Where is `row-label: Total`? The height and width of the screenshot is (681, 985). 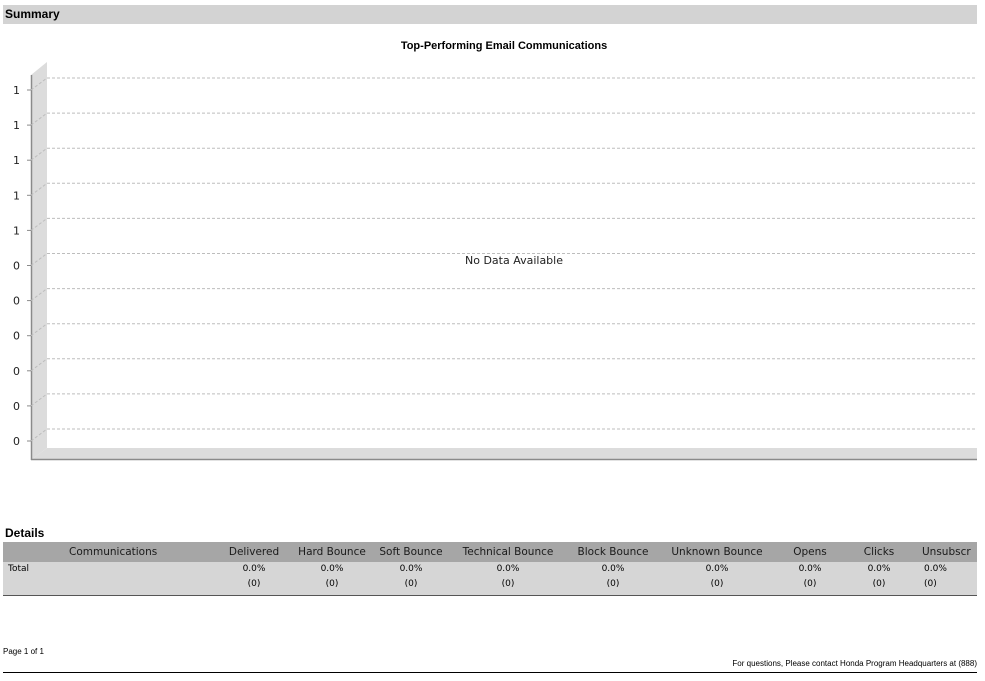 row-label: Total is located at coordinates (19, 569).